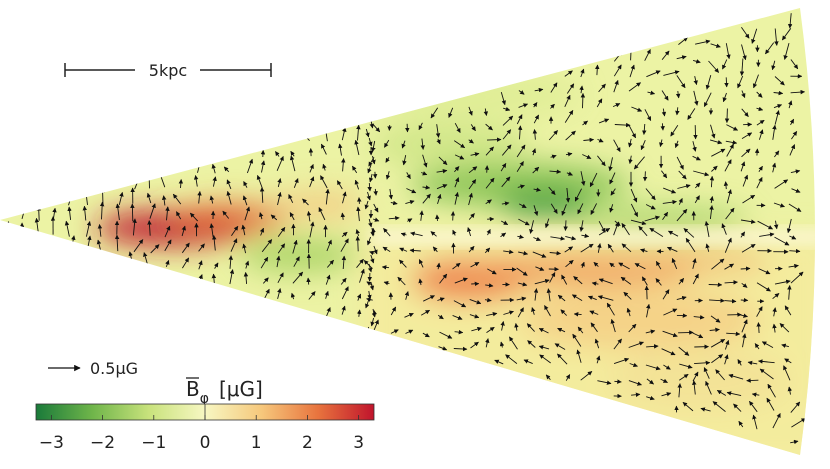  Describe the element at coordinates (153, 443) in the screenshot. I see `colorbar-tick-label: −1` at that location.